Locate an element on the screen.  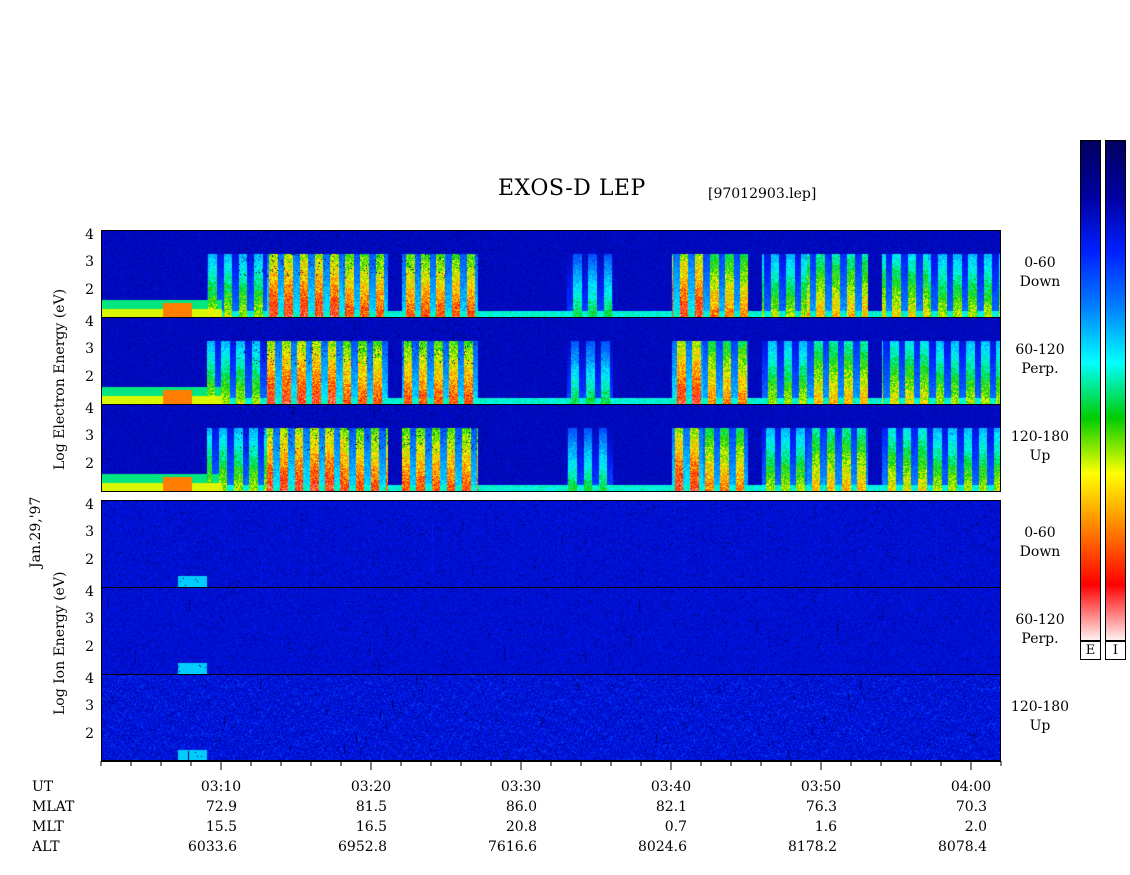
range-label-electron-perp: 60-120 Perp. is located at coordinates (1040, 359).